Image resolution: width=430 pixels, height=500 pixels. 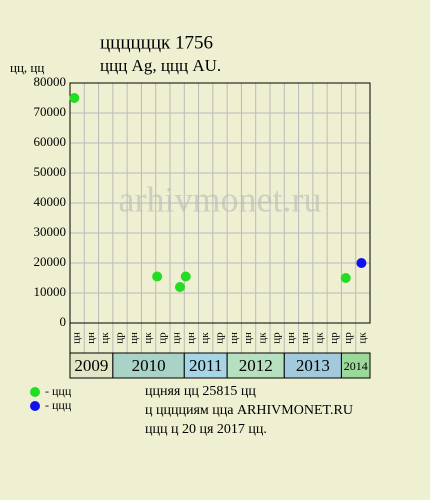 What do you see at coordinates (160, 65) in the screenshot?
I see `chart-subtitle: ццц Ag, ццц AU.` at bounding box center [160, 65].